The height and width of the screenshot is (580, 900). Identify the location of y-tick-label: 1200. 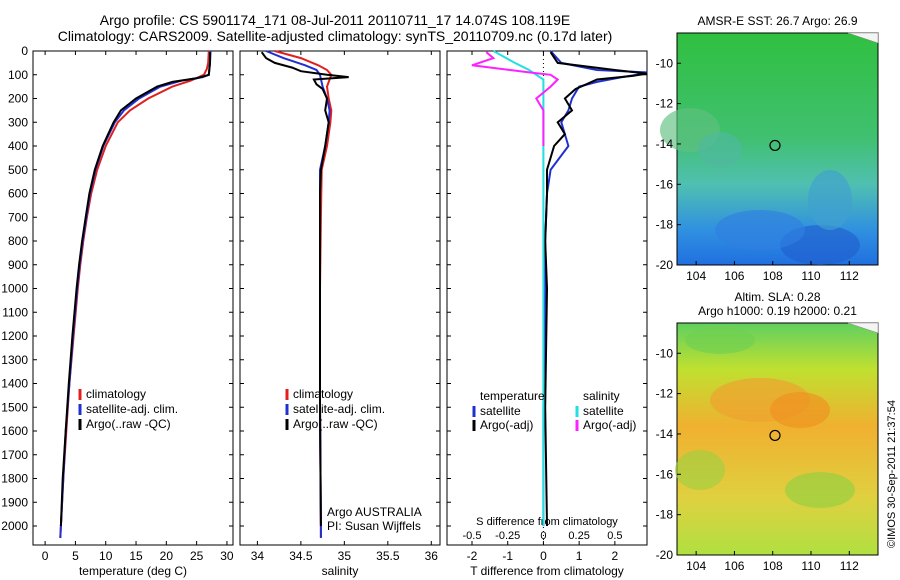
(14, 336).